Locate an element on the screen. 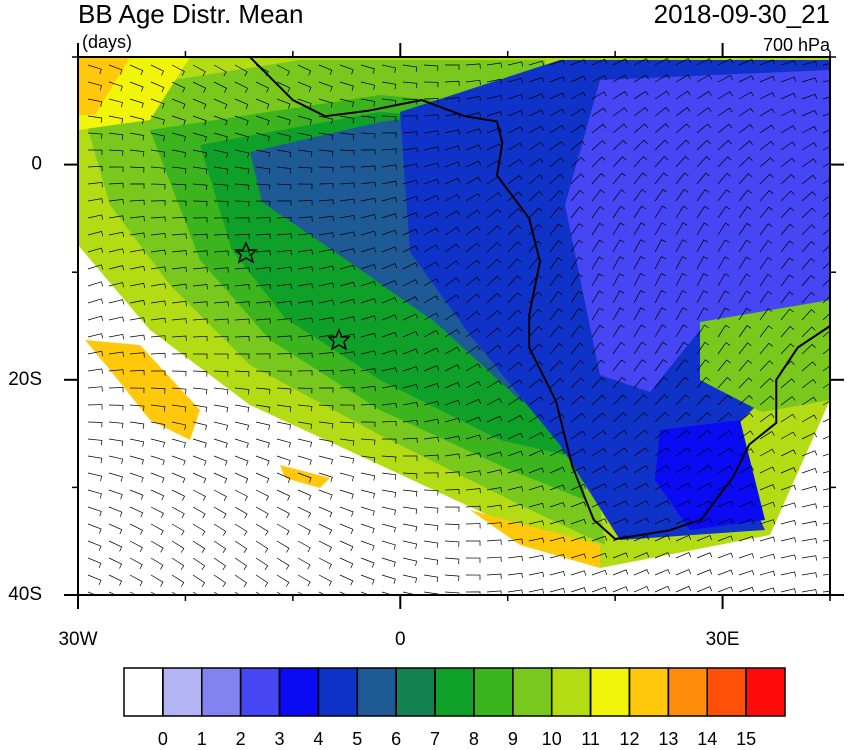 This screenshot has height=750, width=850. colorbar-label: 12 is located at coordinates (629, 739).